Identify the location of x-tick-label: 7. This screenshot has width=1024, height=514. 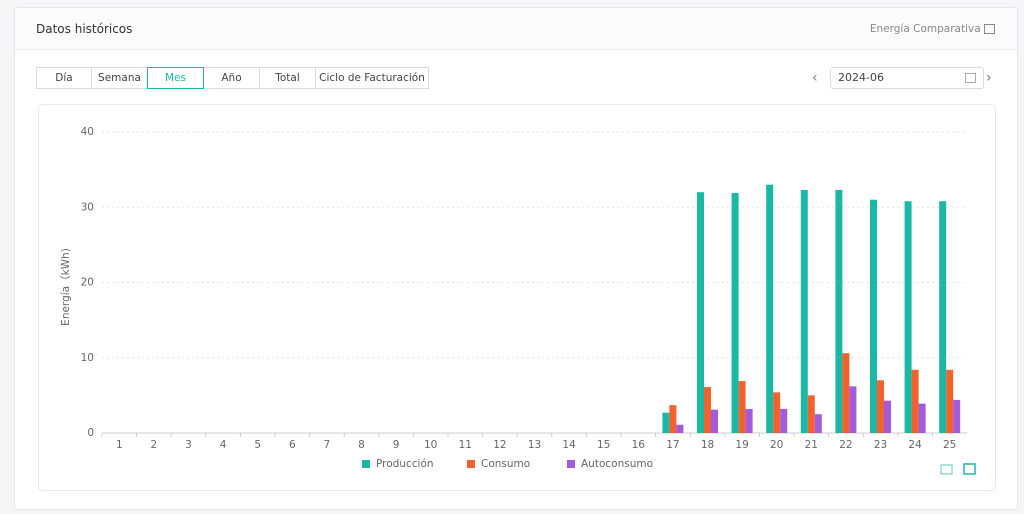
(327, 445).